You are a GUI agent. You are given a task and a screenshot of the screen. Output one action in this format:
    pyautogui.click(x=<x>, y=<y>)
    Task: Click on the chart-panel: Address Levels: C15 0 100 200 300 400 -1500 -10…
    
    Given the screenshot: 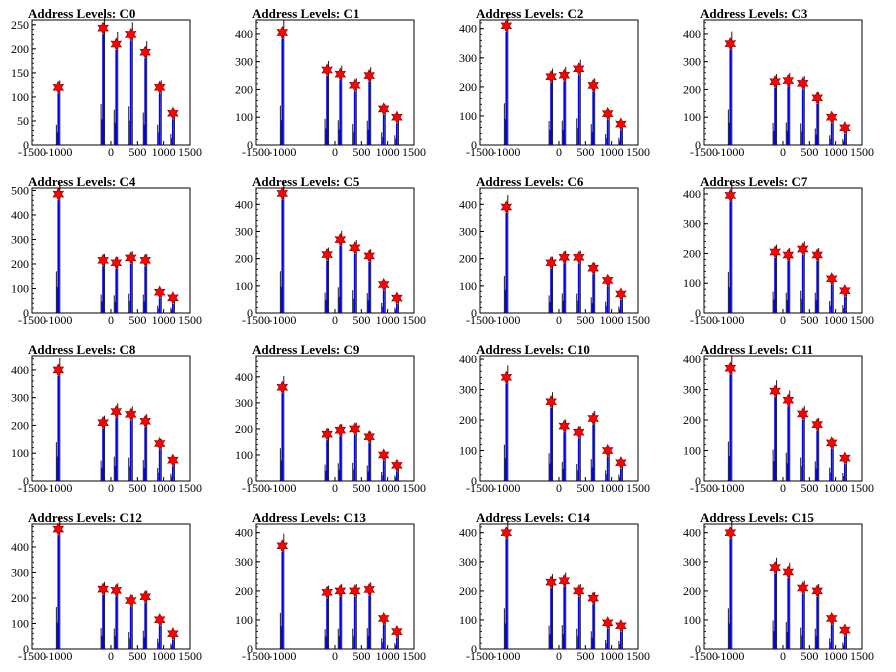 What is the action you would take?
    pyautogui.click(x=784, y=588)
    